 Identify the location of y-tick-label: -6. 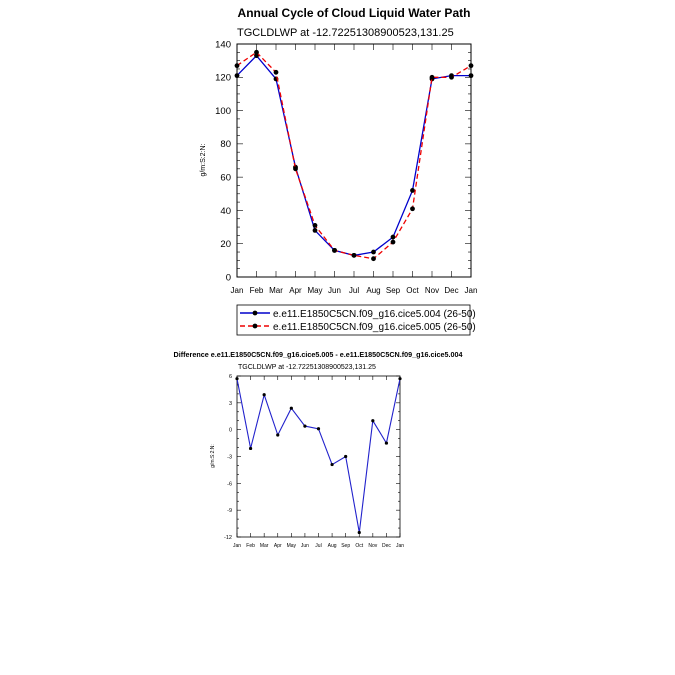
(229, 484).